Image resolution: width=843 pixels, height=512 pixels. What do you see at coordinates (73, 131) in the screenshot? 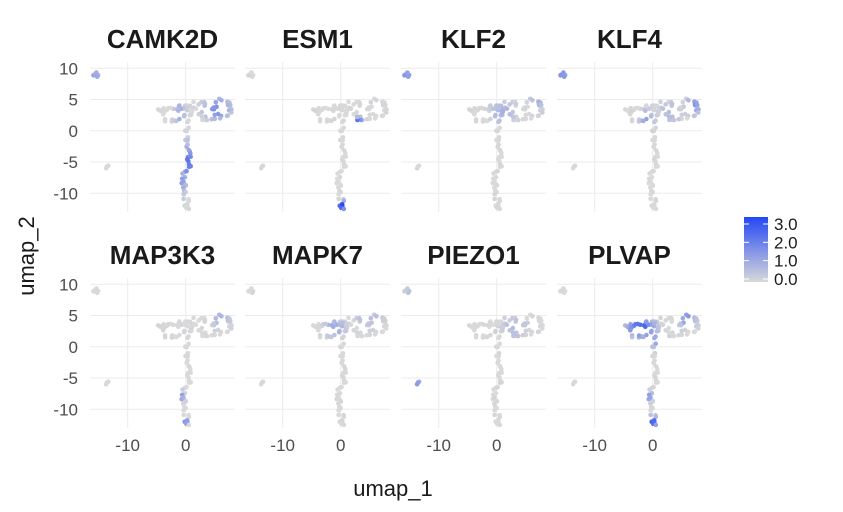
I see `y-tick-label: 0` at bounding box center [73, 131].